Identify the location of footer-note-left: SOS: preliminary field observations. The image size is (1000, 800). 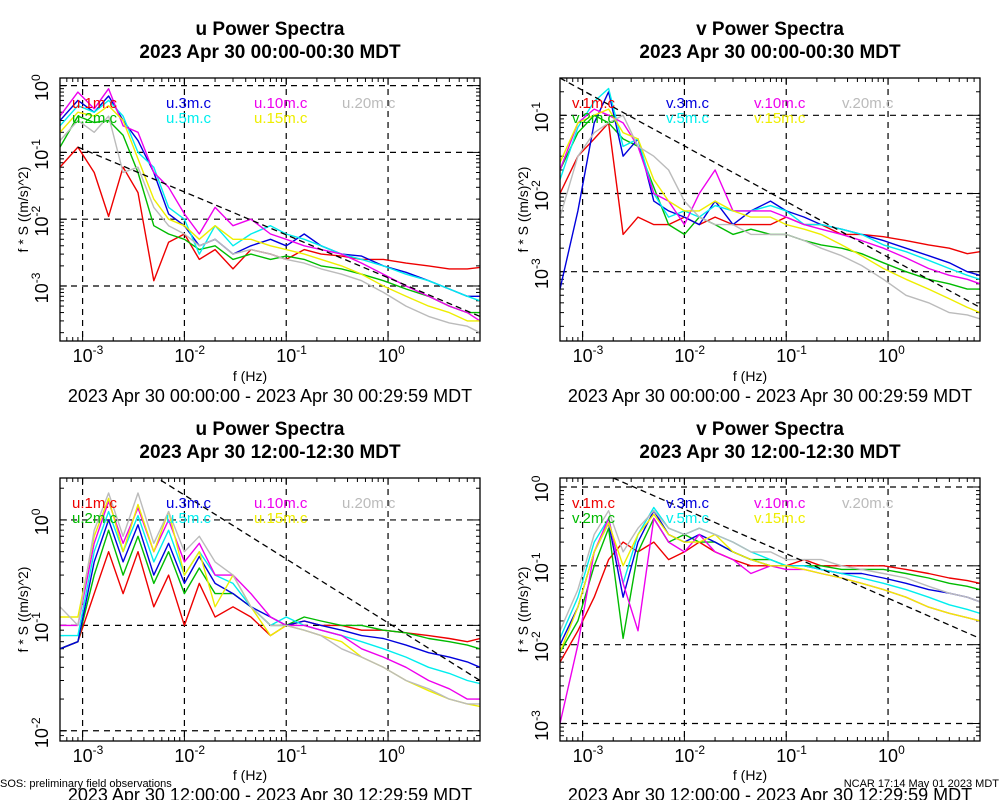
(86, 784).